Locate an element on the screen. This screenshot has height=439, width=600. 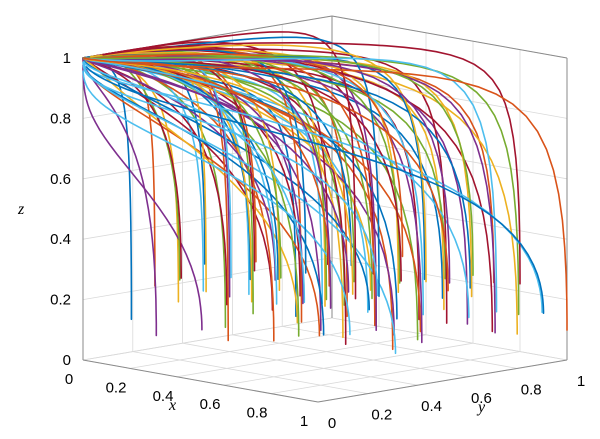
y-tick-label: 0.8 is located at coordinates (531, 389).